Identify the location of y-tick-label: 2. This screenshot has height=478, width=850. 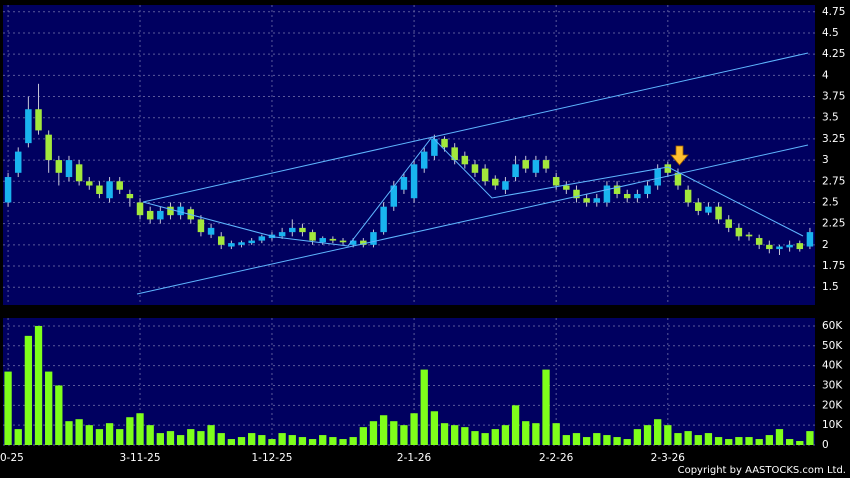
(825, 245).